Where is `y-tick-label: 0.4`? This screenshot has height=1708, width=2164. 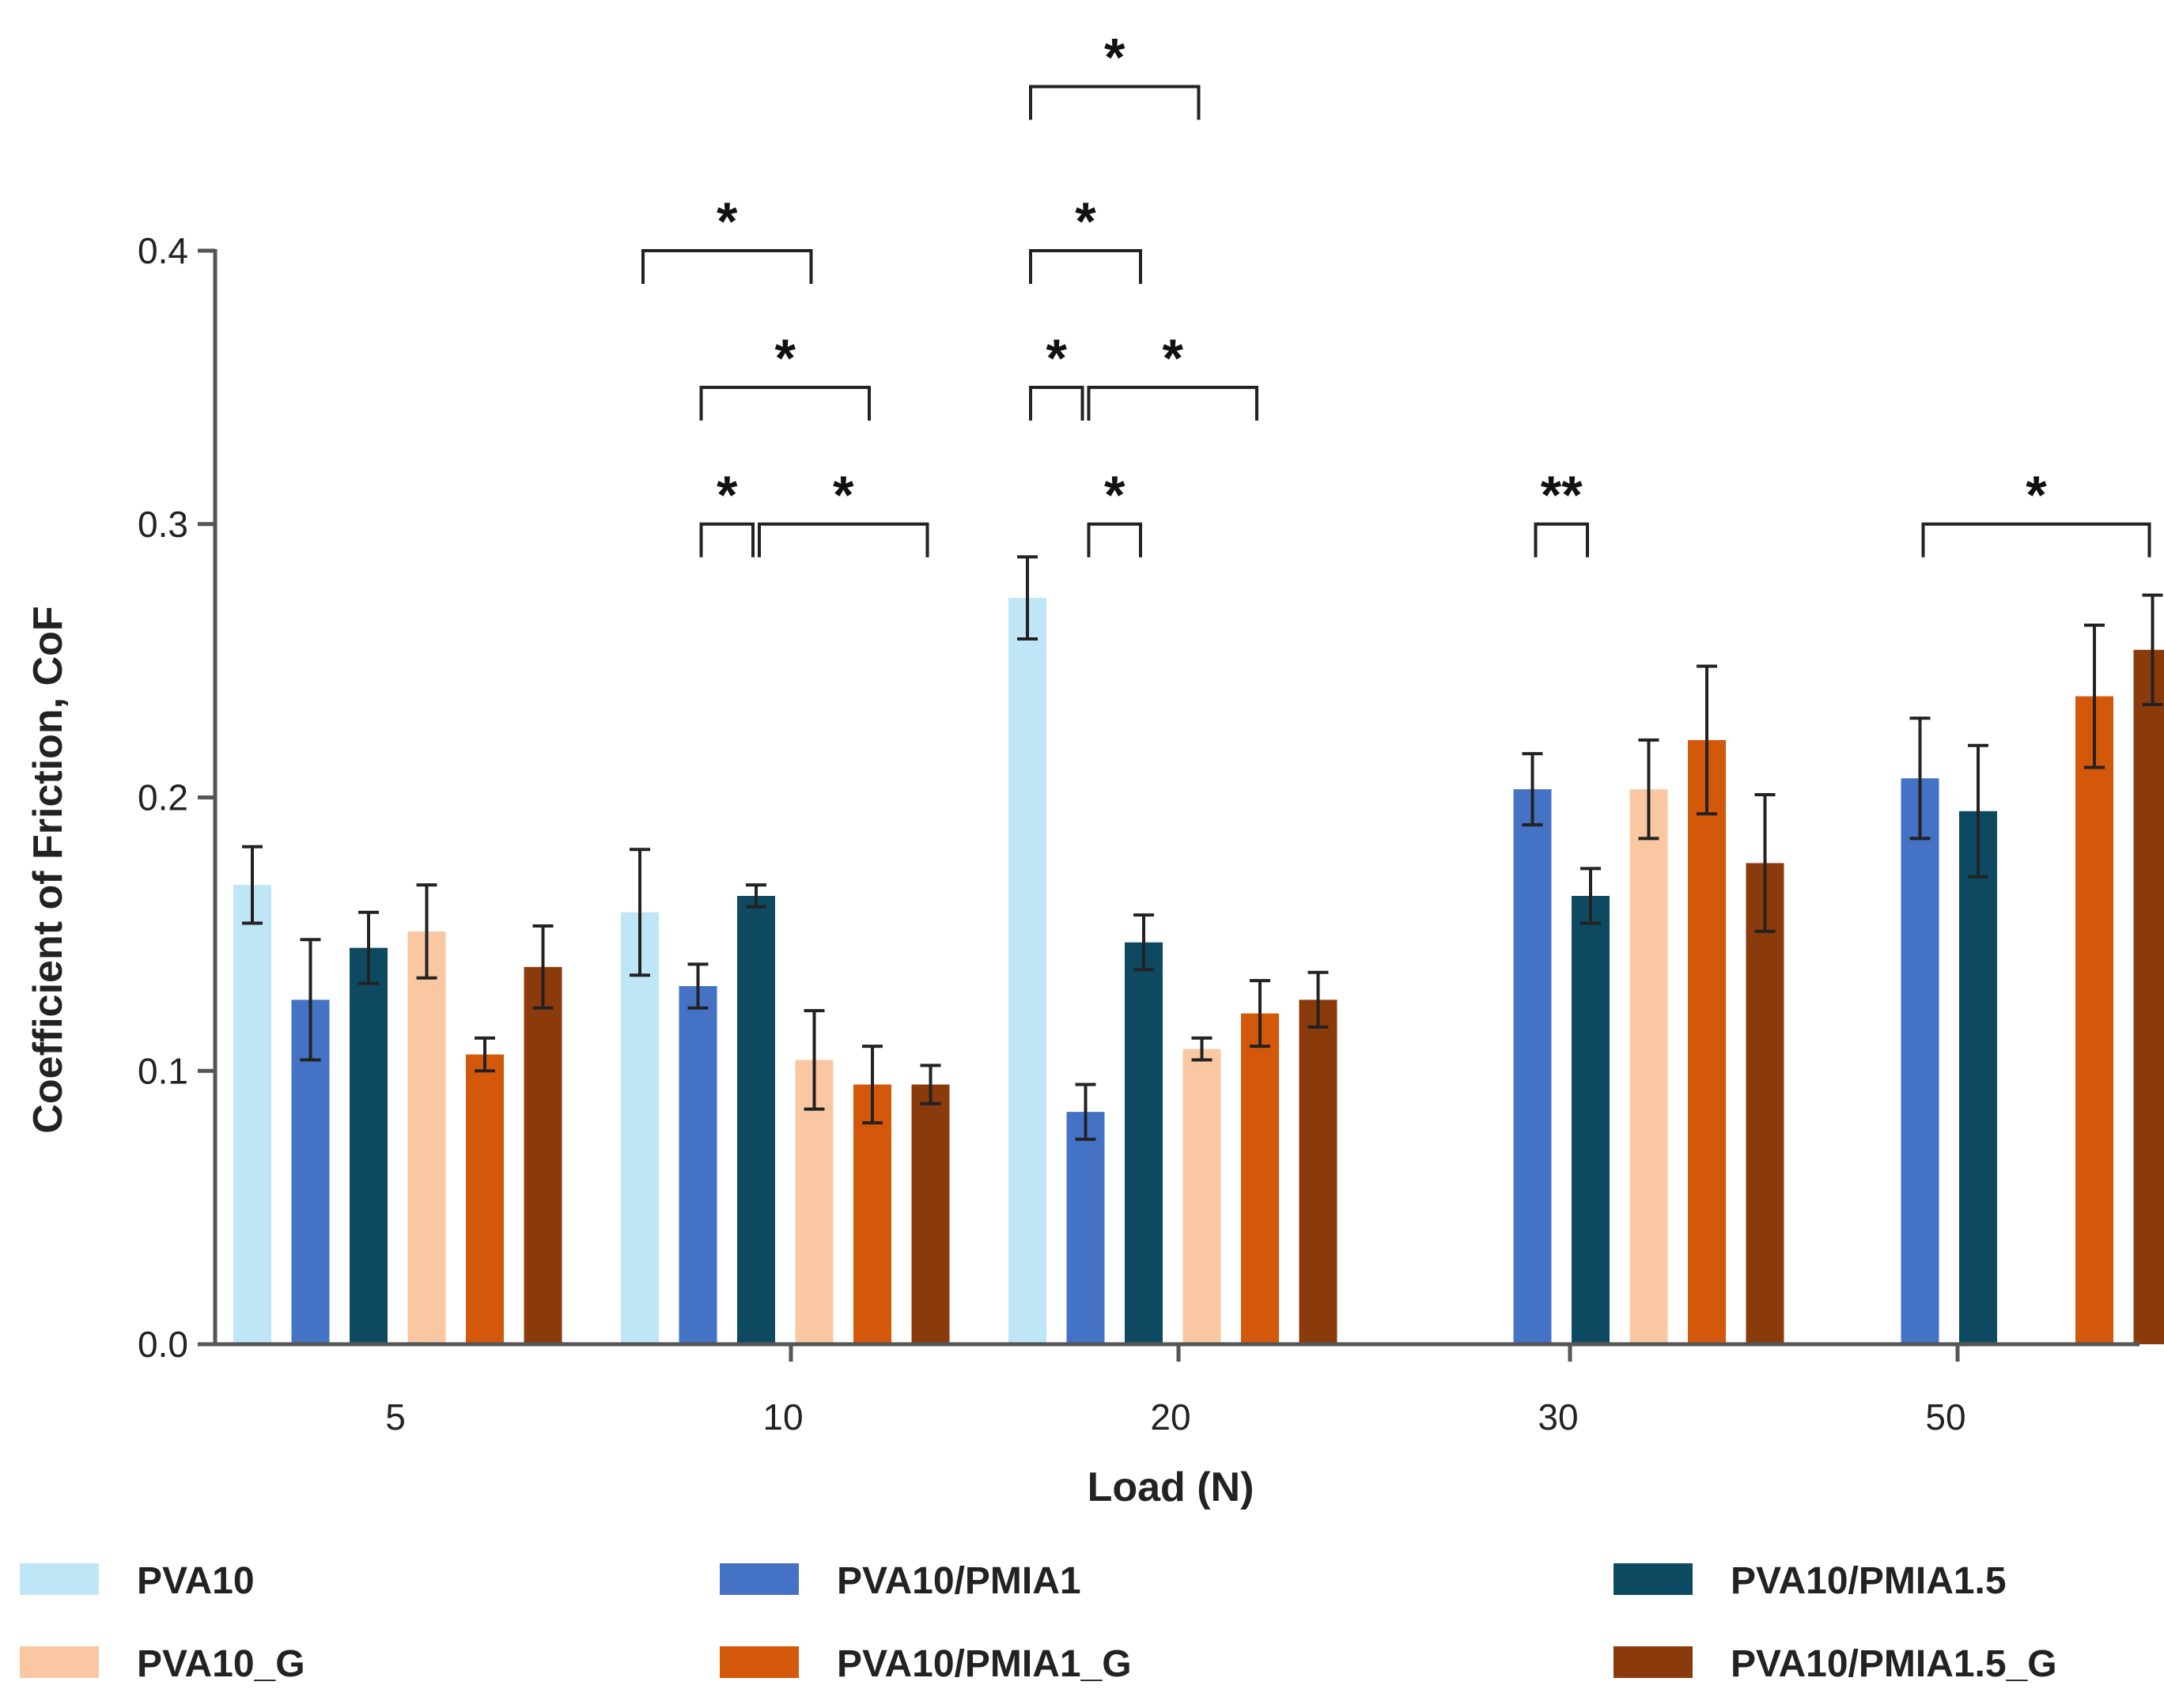
y-tick-label: 0.4 is located at coordinates (163, 250).